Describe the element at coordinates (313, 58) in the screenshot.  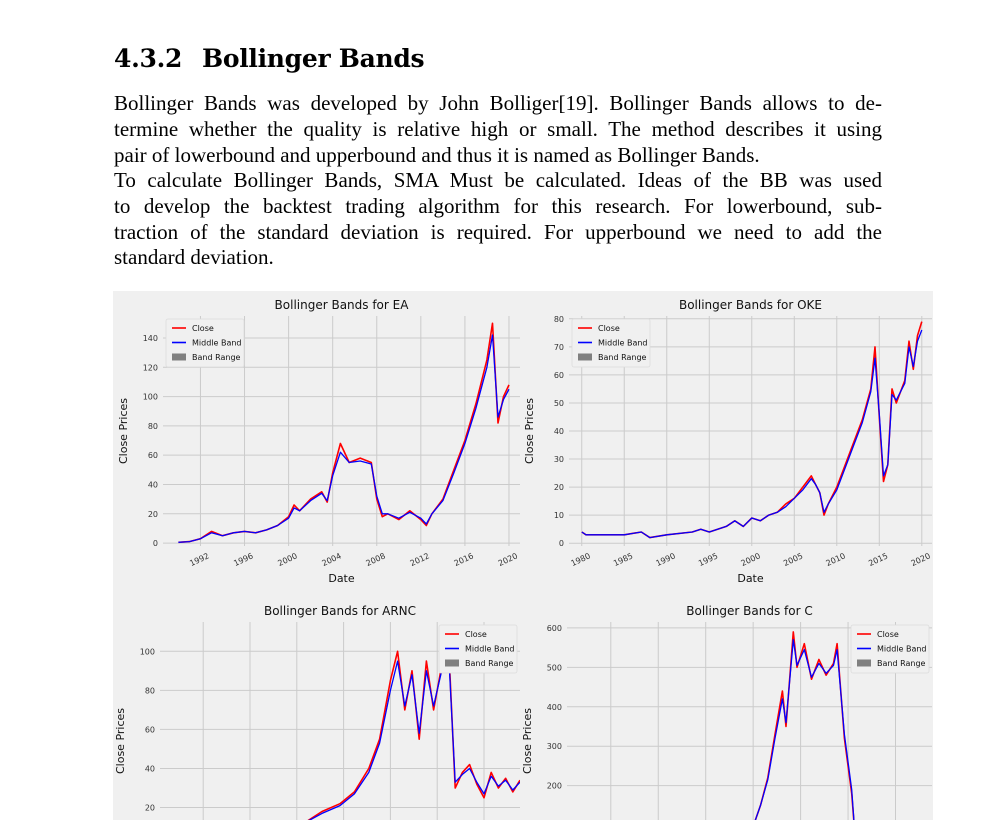
I see `section-title: Bollinger Bands` at that location.